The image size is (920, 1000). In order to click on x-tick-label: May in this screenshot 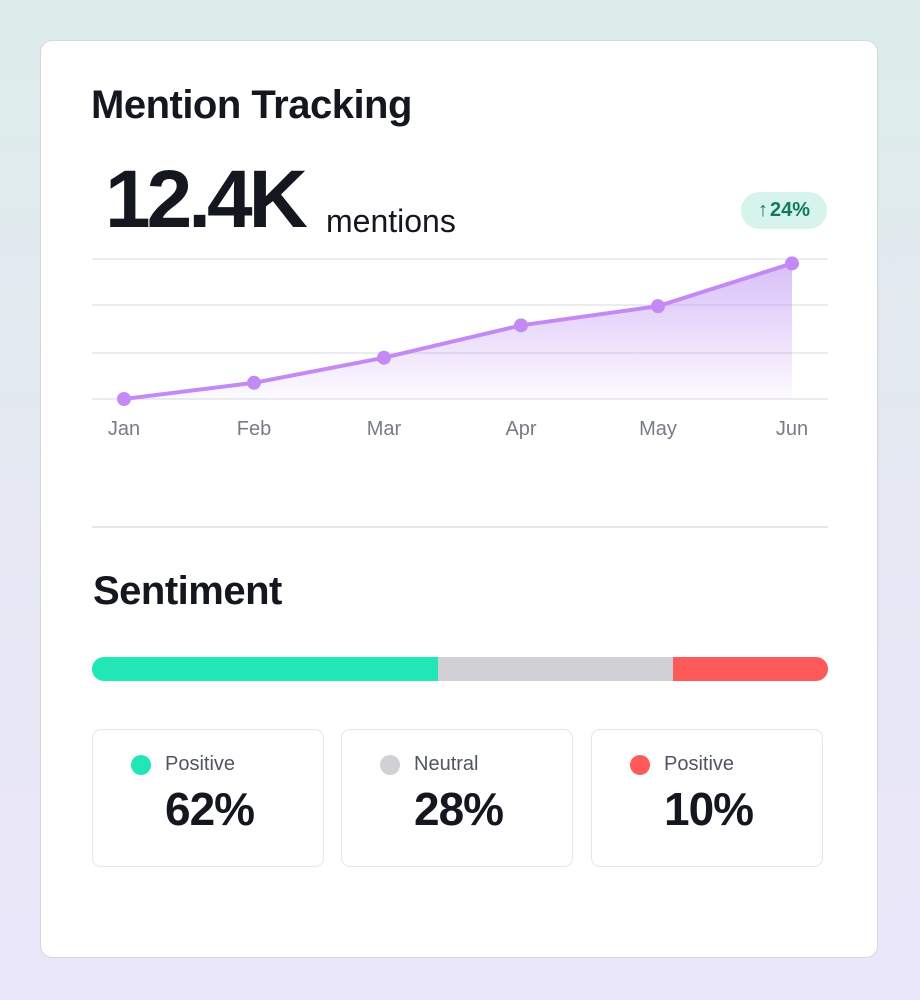, I will do `click(658, 429)`.